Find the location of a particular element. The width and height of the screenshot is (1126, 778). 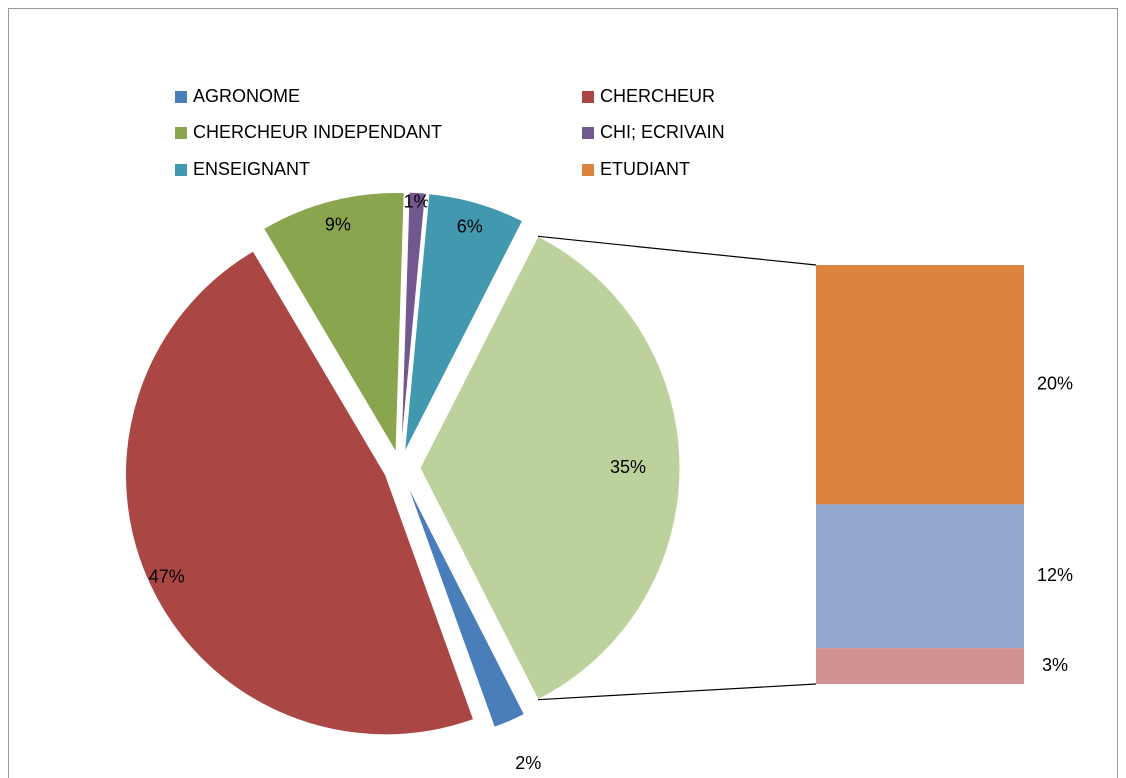

data-label: 9% is located at coordinates (338, 225).